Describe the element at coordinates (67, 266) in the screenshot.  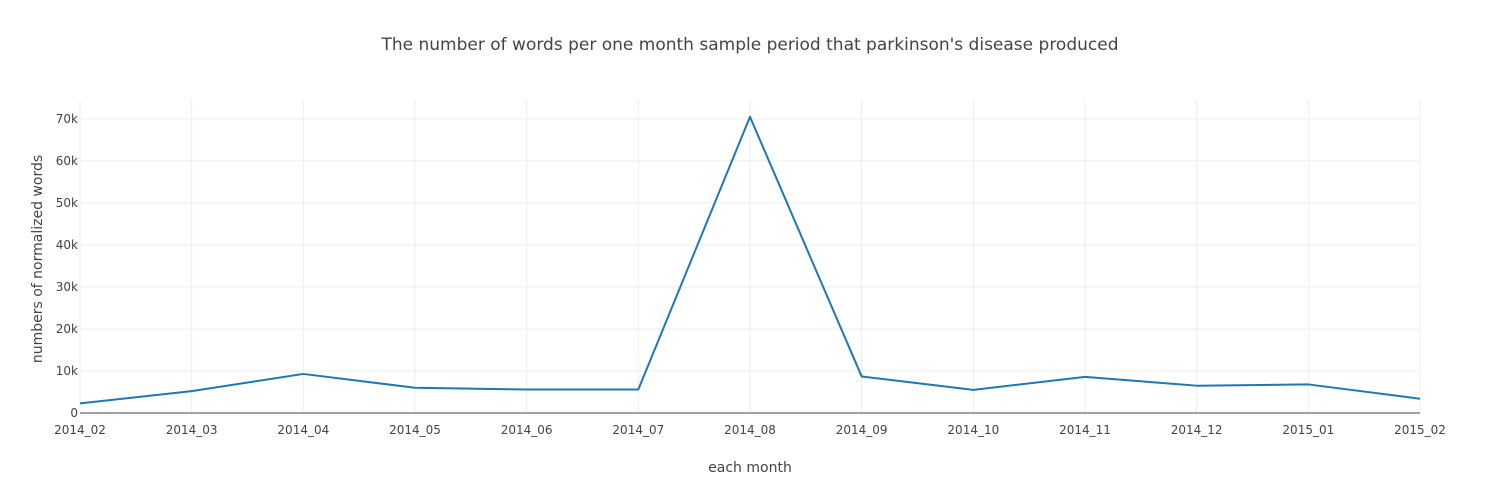
I see `y-axis-ticks: 0 10k 20k 30k 40k 50k 60k 70k` at that location.